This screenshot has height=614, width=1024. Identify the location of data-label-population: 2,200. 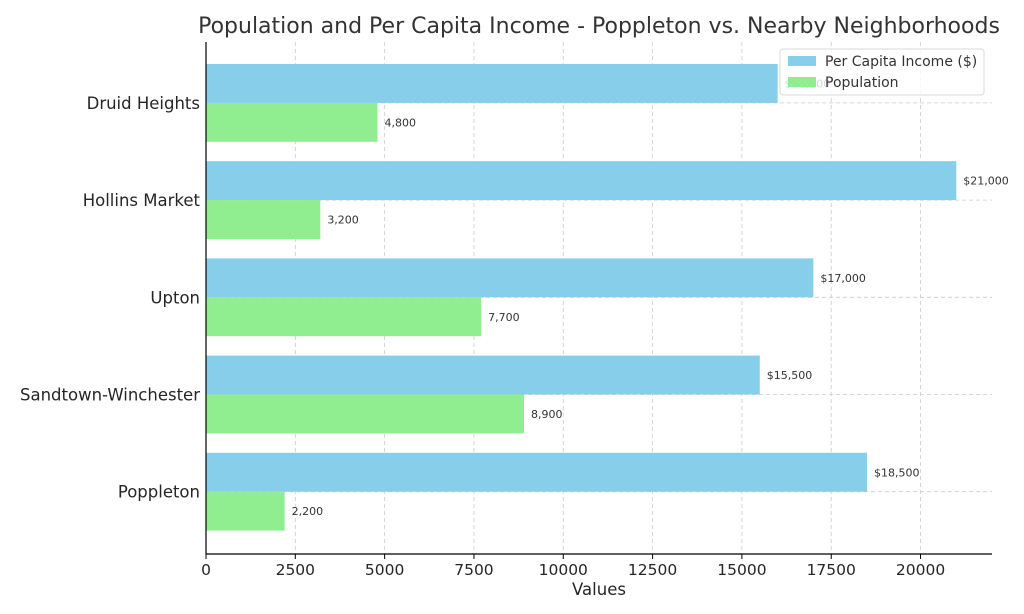
(308, 511).